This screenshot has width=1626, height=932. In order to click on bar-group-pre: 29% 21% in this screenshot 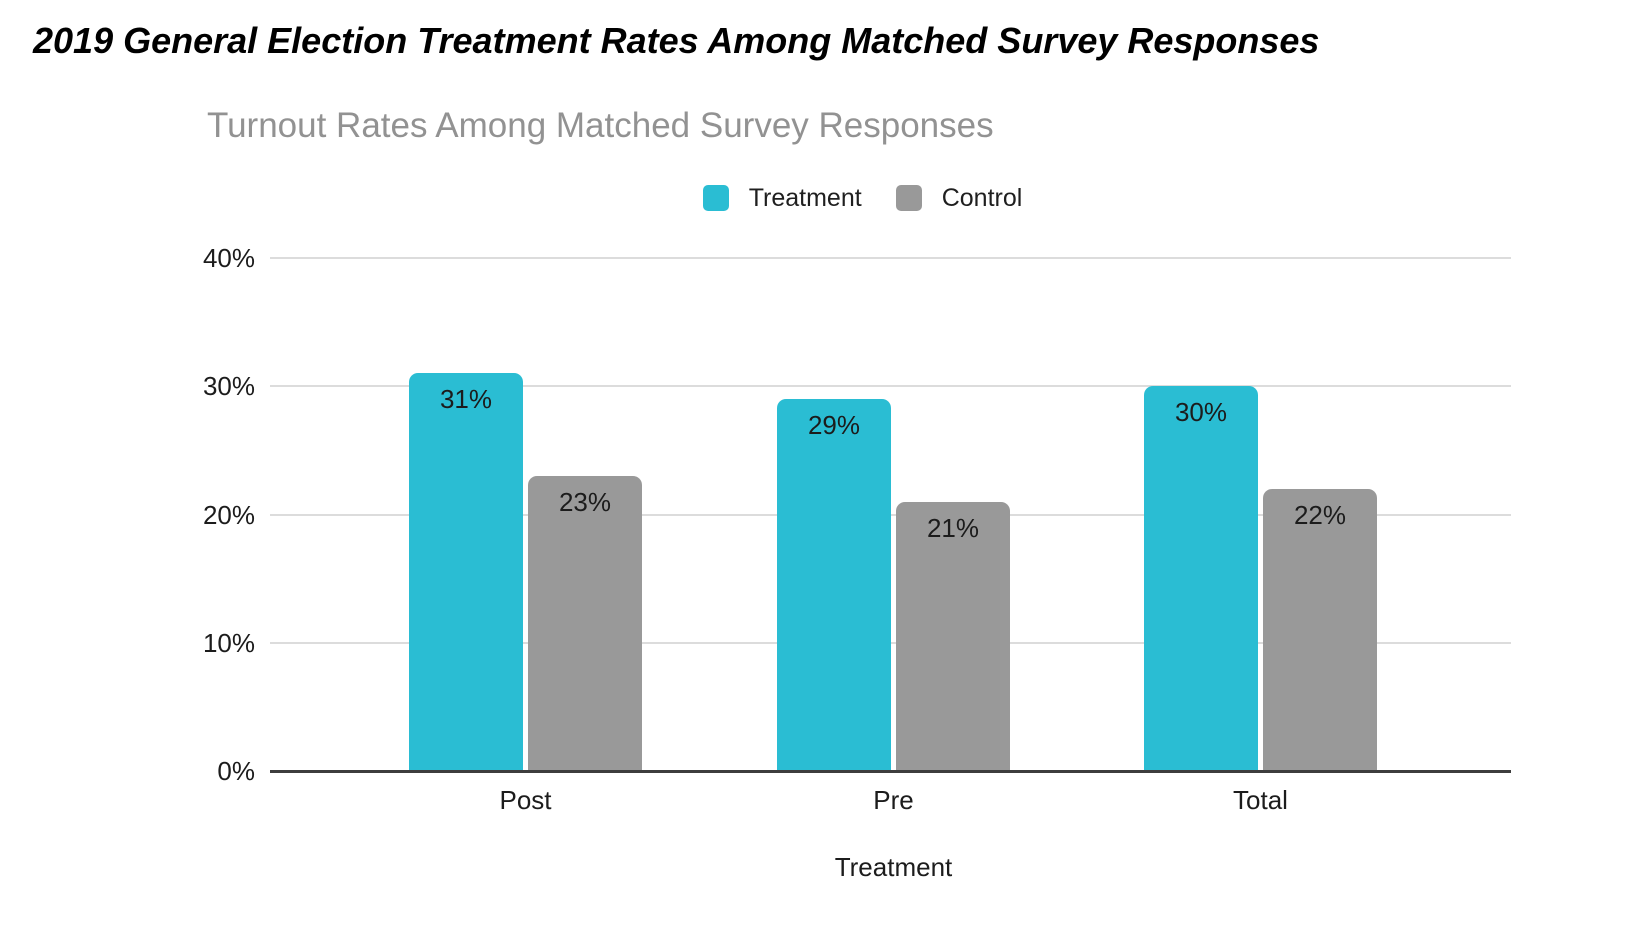, I will do `click(893, 514)`.